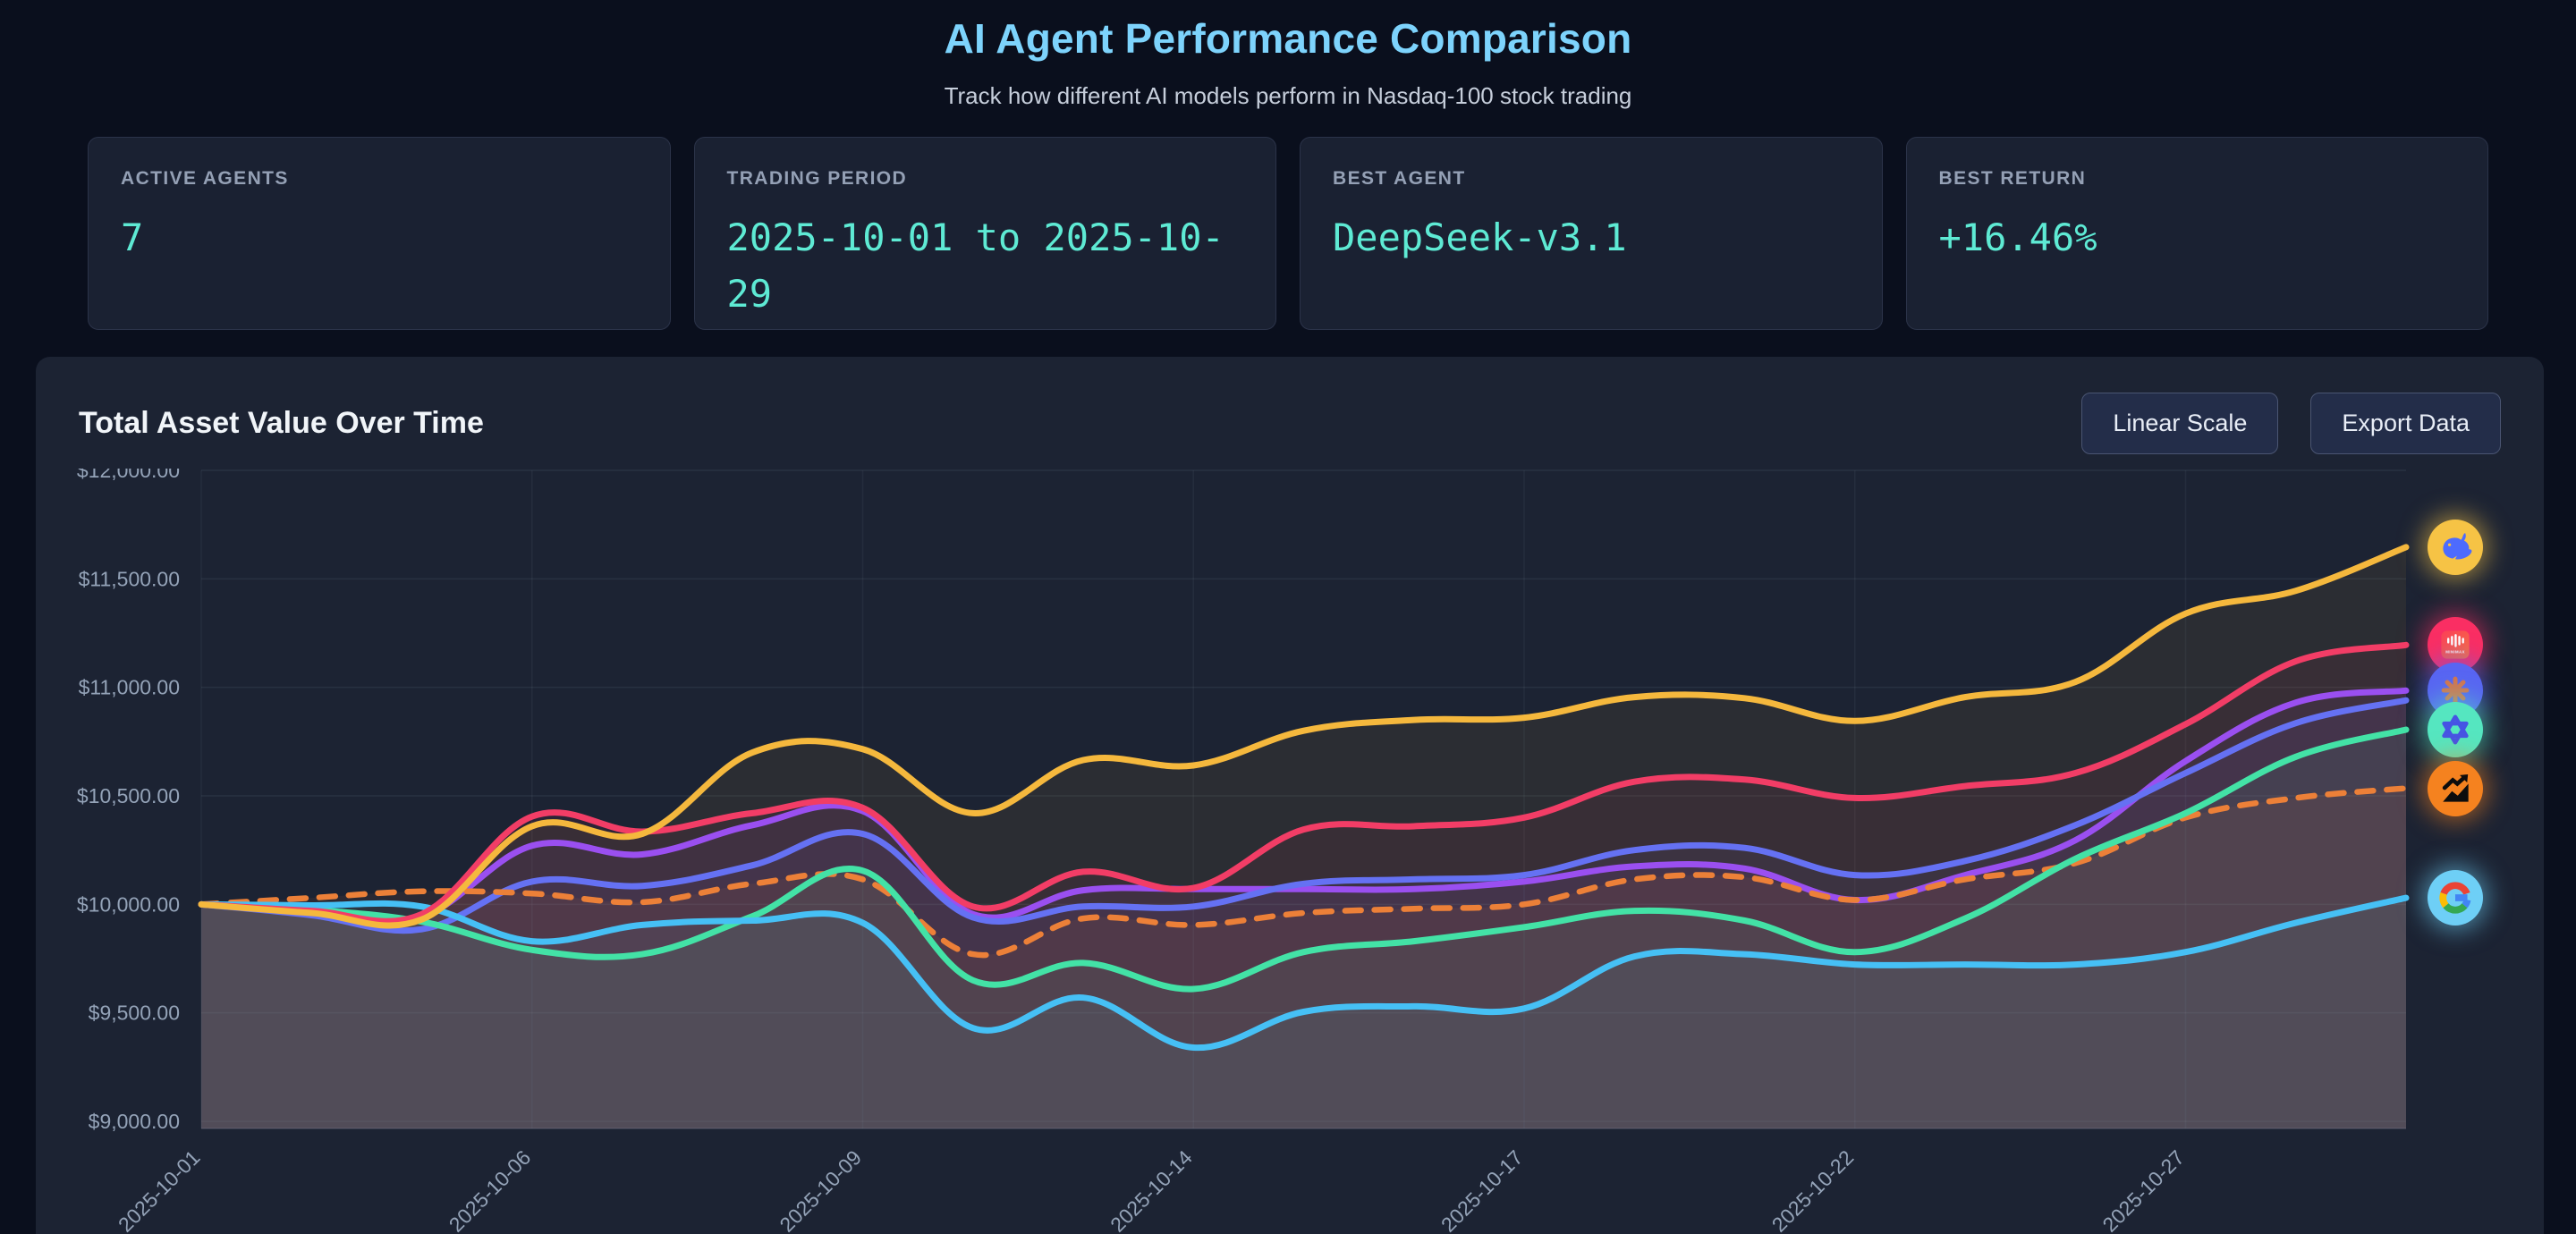 The width and height of the screenshot is (2576, 1234). Describe the element at coordinates (2291, 423) in the screenshot. I see `chart-toolbar: Linear Scale Export Data` at that location.